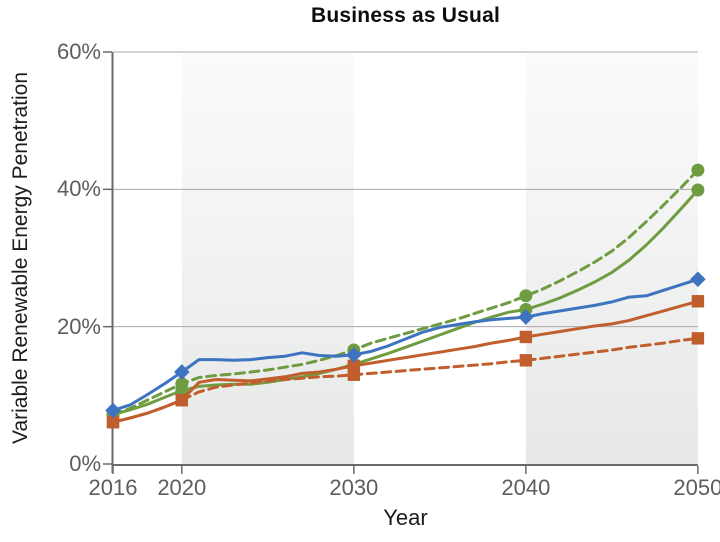  I want to click on x-tick-label: 2016, so click(113, 487).